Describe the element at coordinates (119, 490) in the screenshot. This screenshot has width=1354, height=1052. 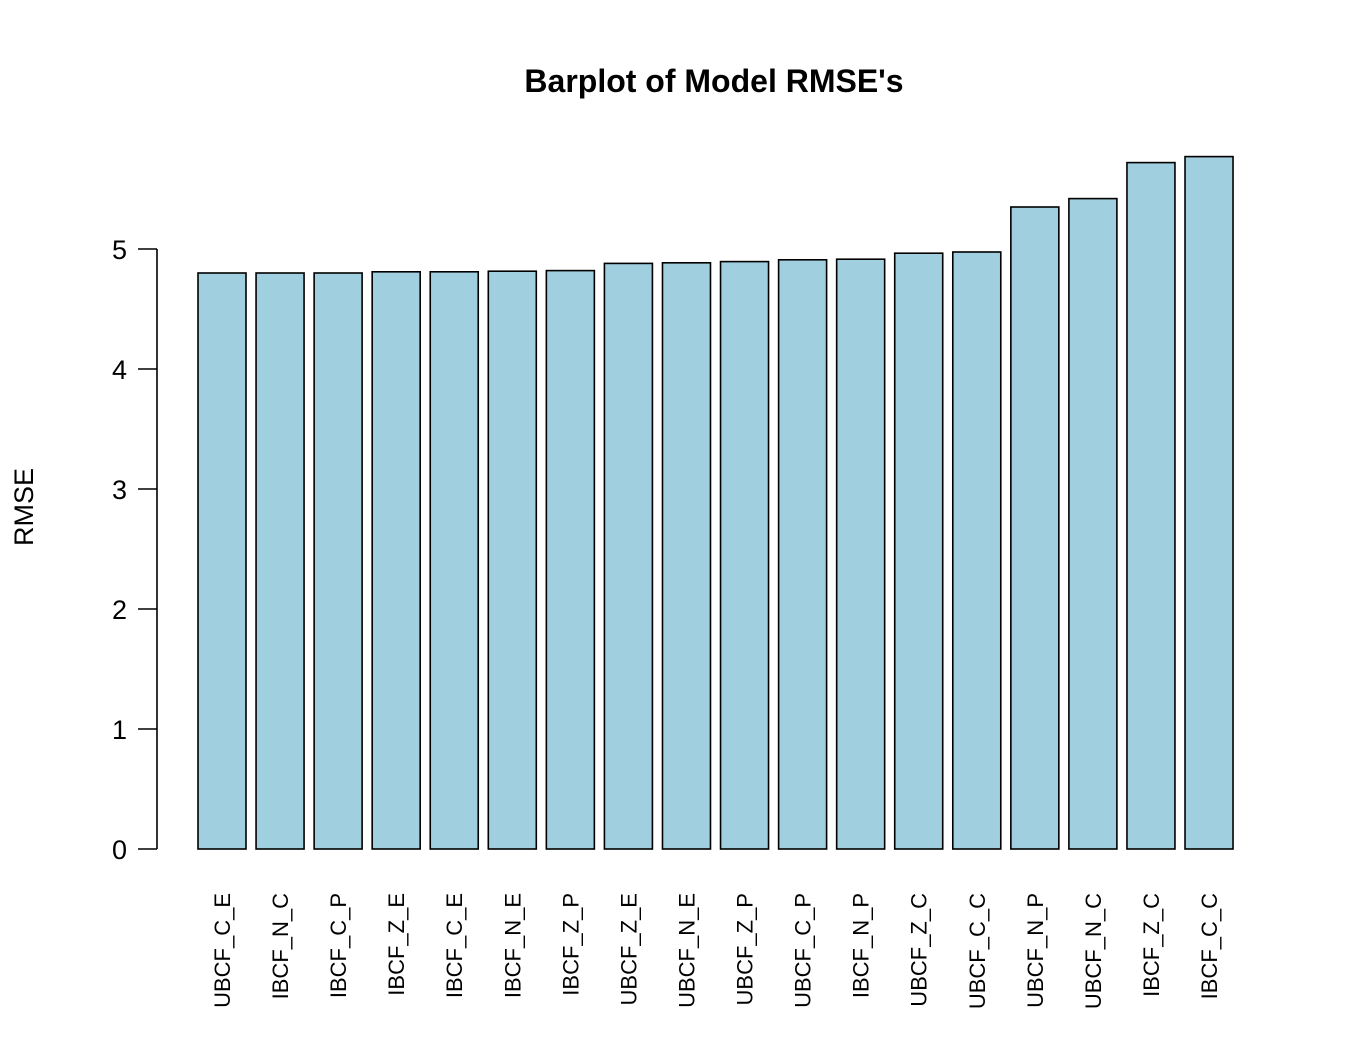
I see `y-tick-label: 3` at that location.